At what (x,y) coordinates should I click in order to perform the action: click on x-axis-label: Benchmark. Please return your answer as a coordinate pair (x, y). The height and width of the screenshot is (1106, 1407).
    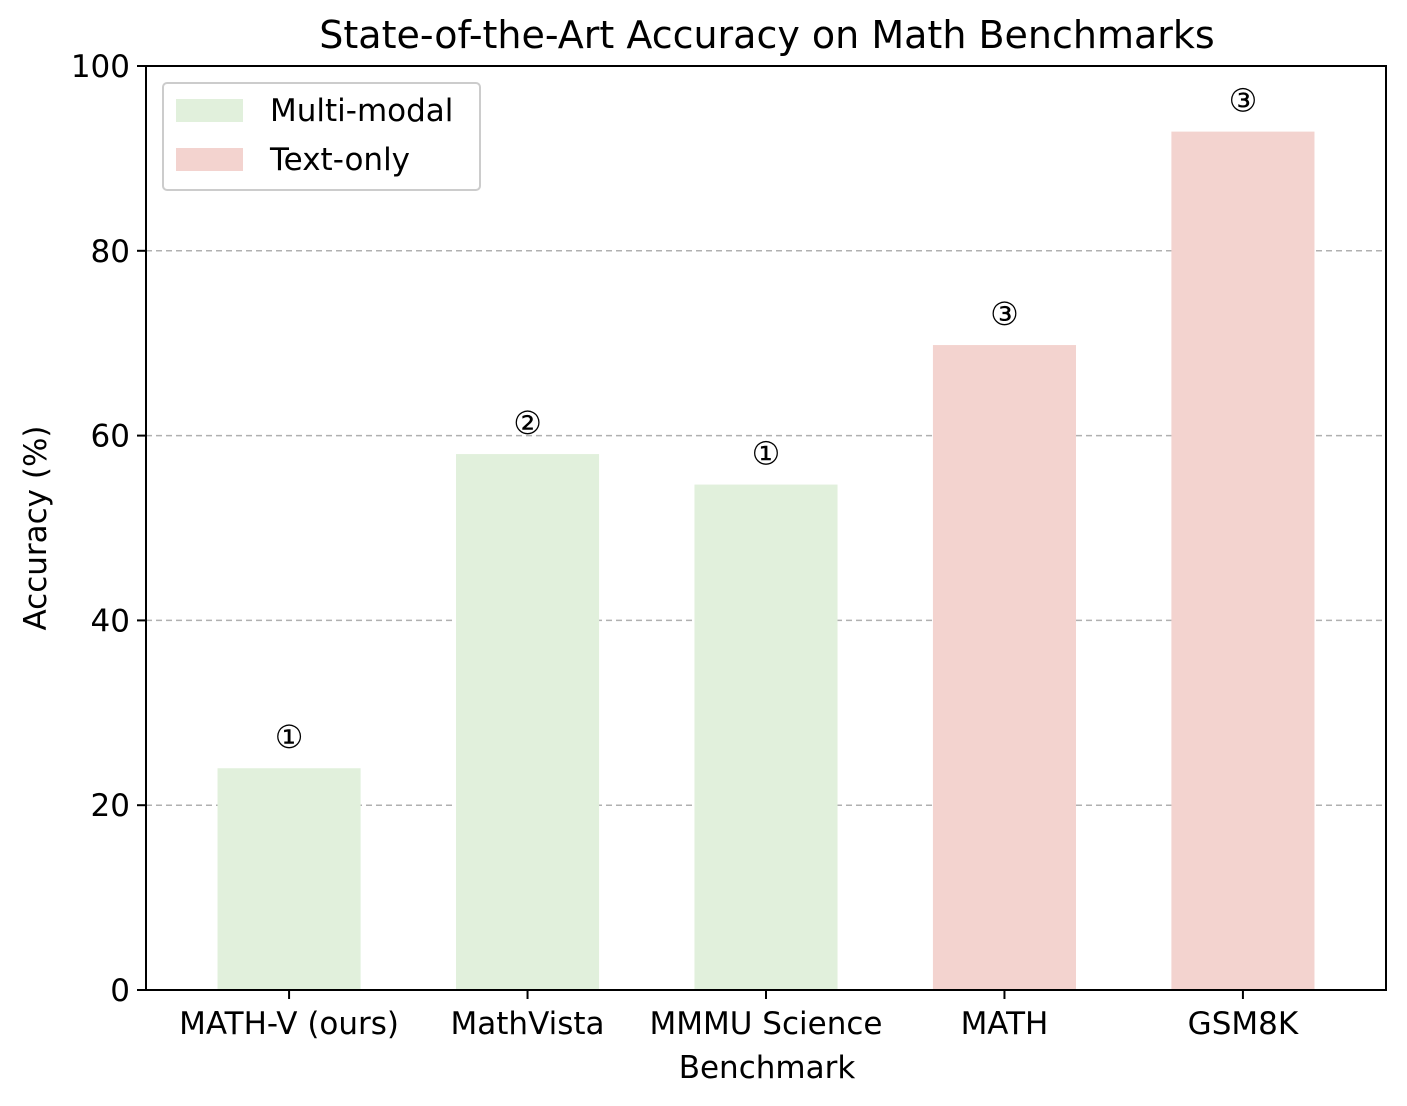
    Looking at the image, I should click on (767, 1068).